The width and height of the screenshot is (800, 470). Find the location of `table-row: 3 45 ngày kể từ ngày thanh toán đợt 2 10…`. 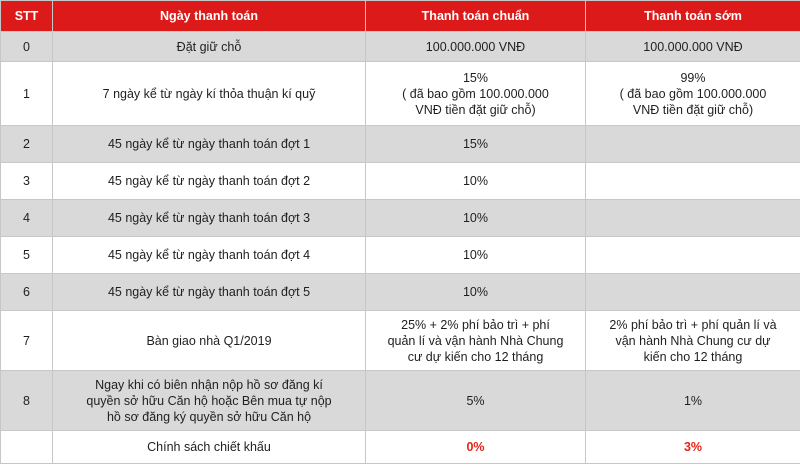

table-row: 3 45 ngày kể từ ngày thanh toán đợt 2 10… is located at coordinates (400, 181).